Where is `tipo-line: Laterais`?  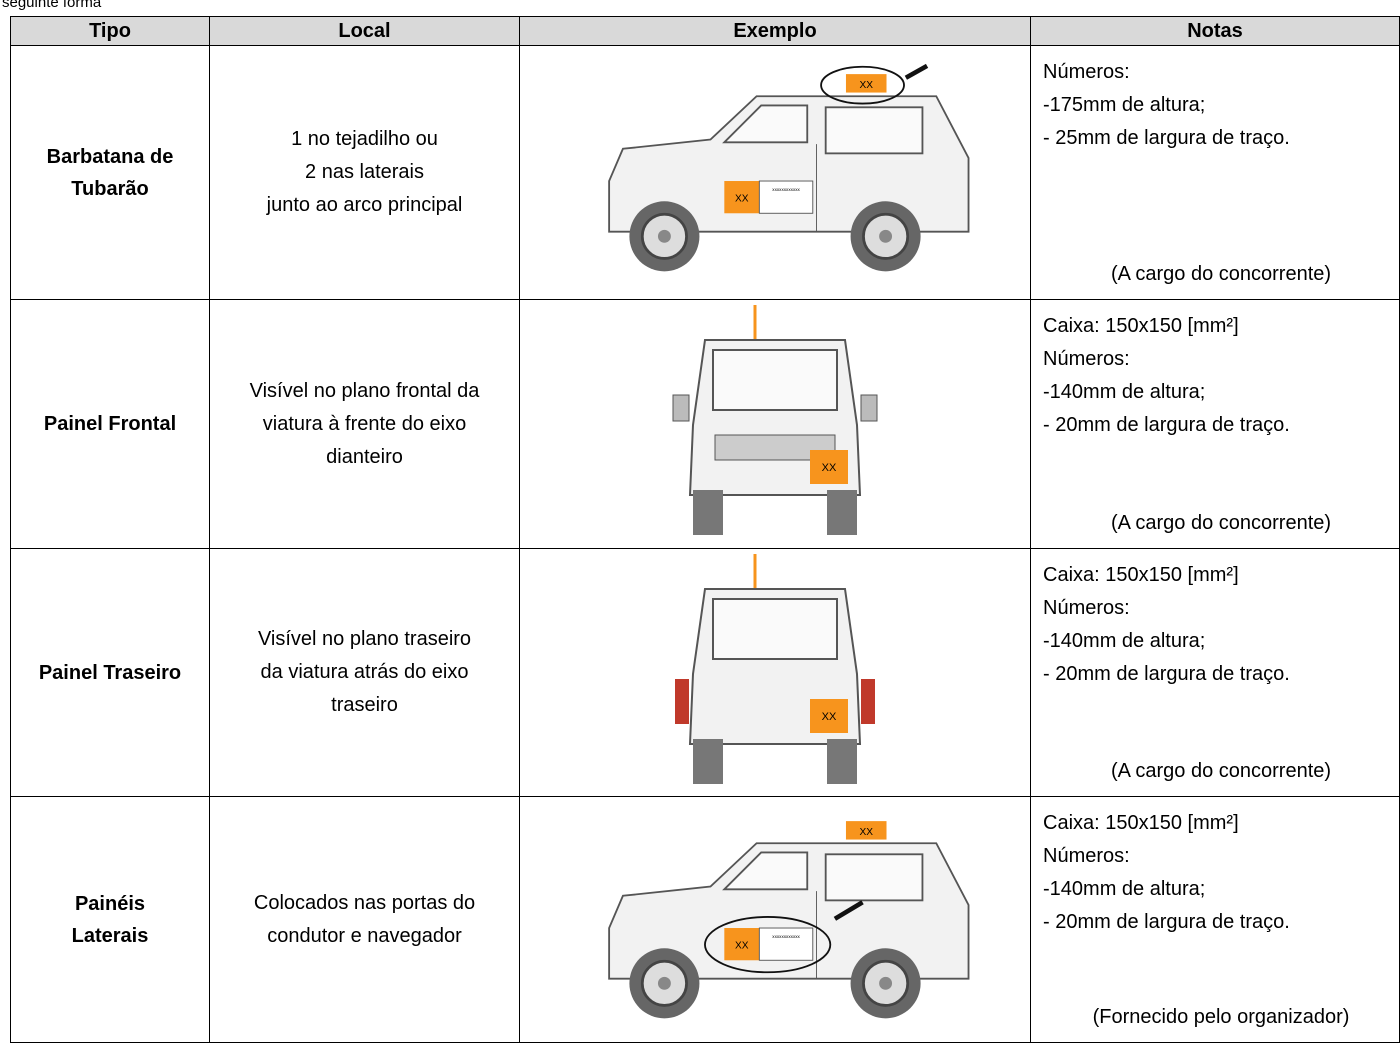 tipo-line: Laterais is located at coordinates (110, 935).